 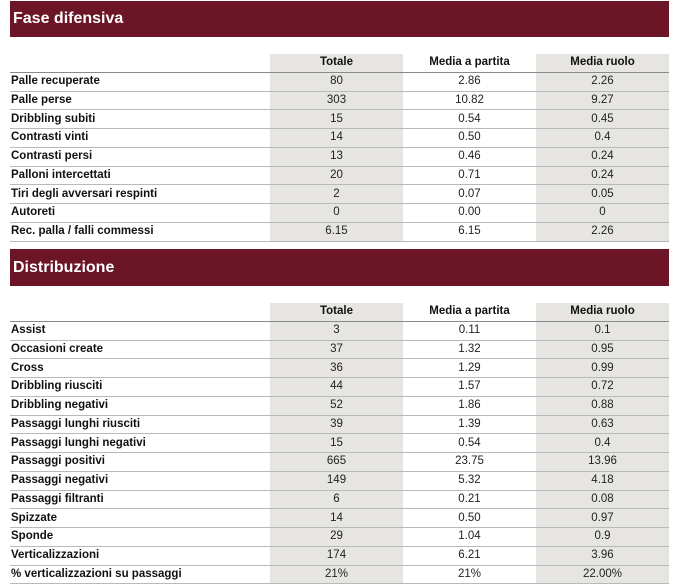 What do you see at coordinates (469, 406) in the screenshot?
I see `cell-media-partita: 1.86` at bounding box center [469, 406].